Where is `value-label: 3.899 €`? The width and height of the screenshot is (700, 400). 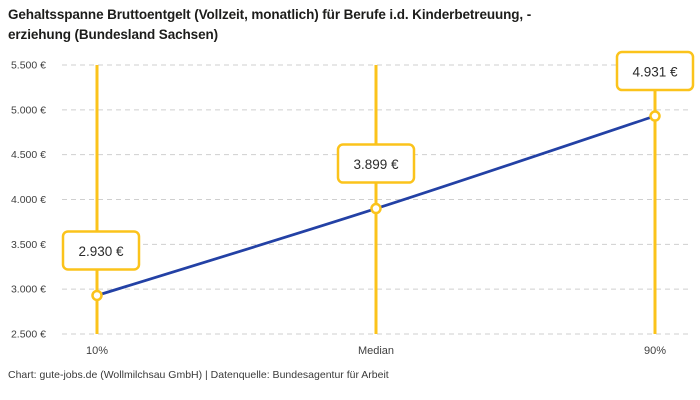 value-label: 3.899 € is located at coordinates (376, 164).